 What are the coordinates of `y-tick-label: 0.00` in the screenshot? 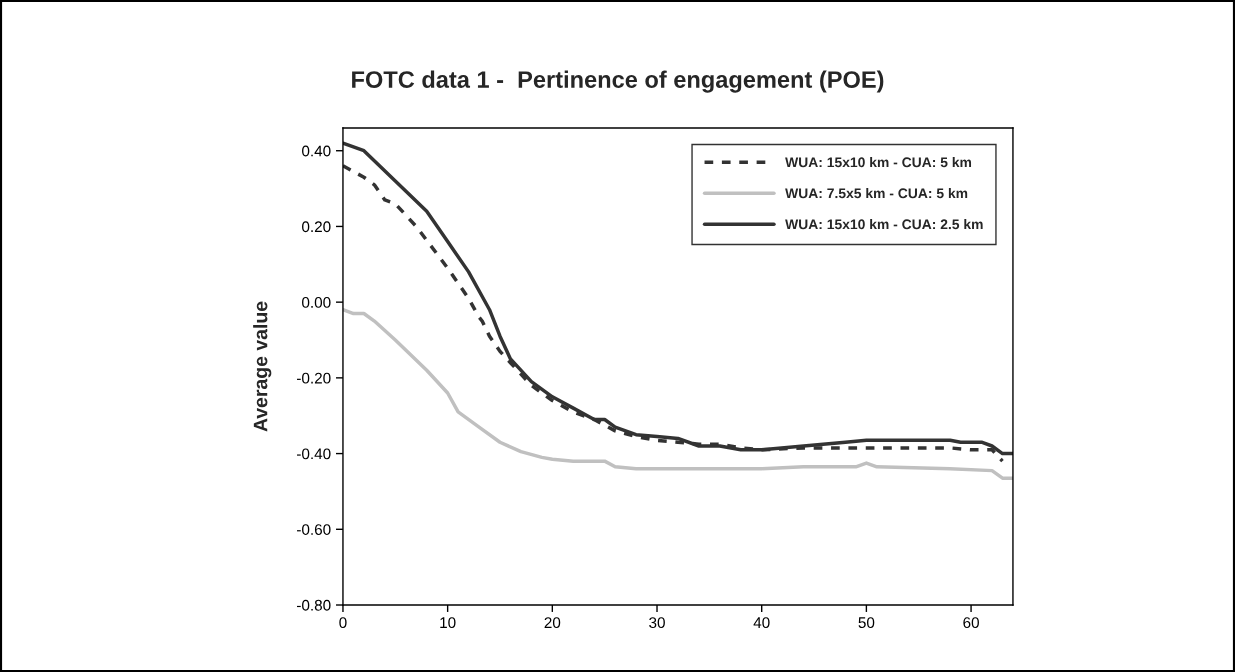 It's located at (316, 302).